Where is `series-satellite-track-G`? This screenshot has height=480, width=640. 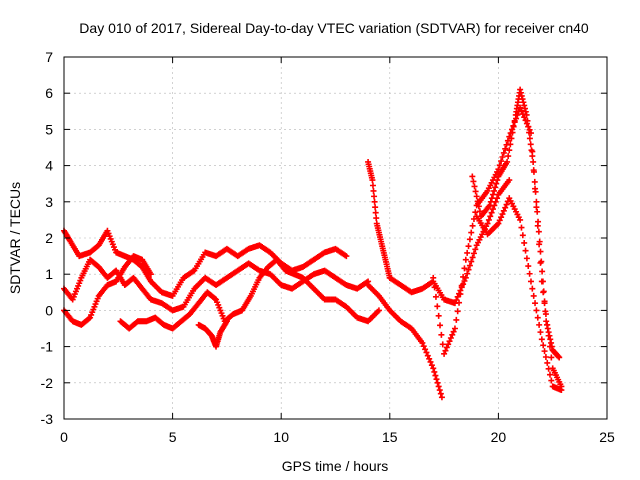
series-satellite-track-G is located at coordinates (405, 341).